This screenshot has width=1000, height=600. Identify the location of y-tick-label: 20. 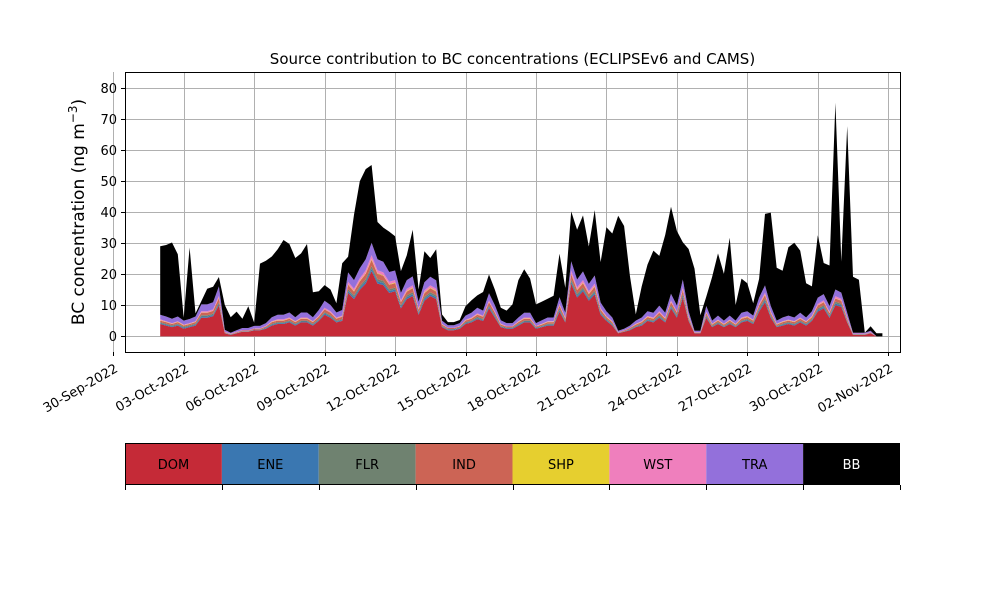
(108, 275).